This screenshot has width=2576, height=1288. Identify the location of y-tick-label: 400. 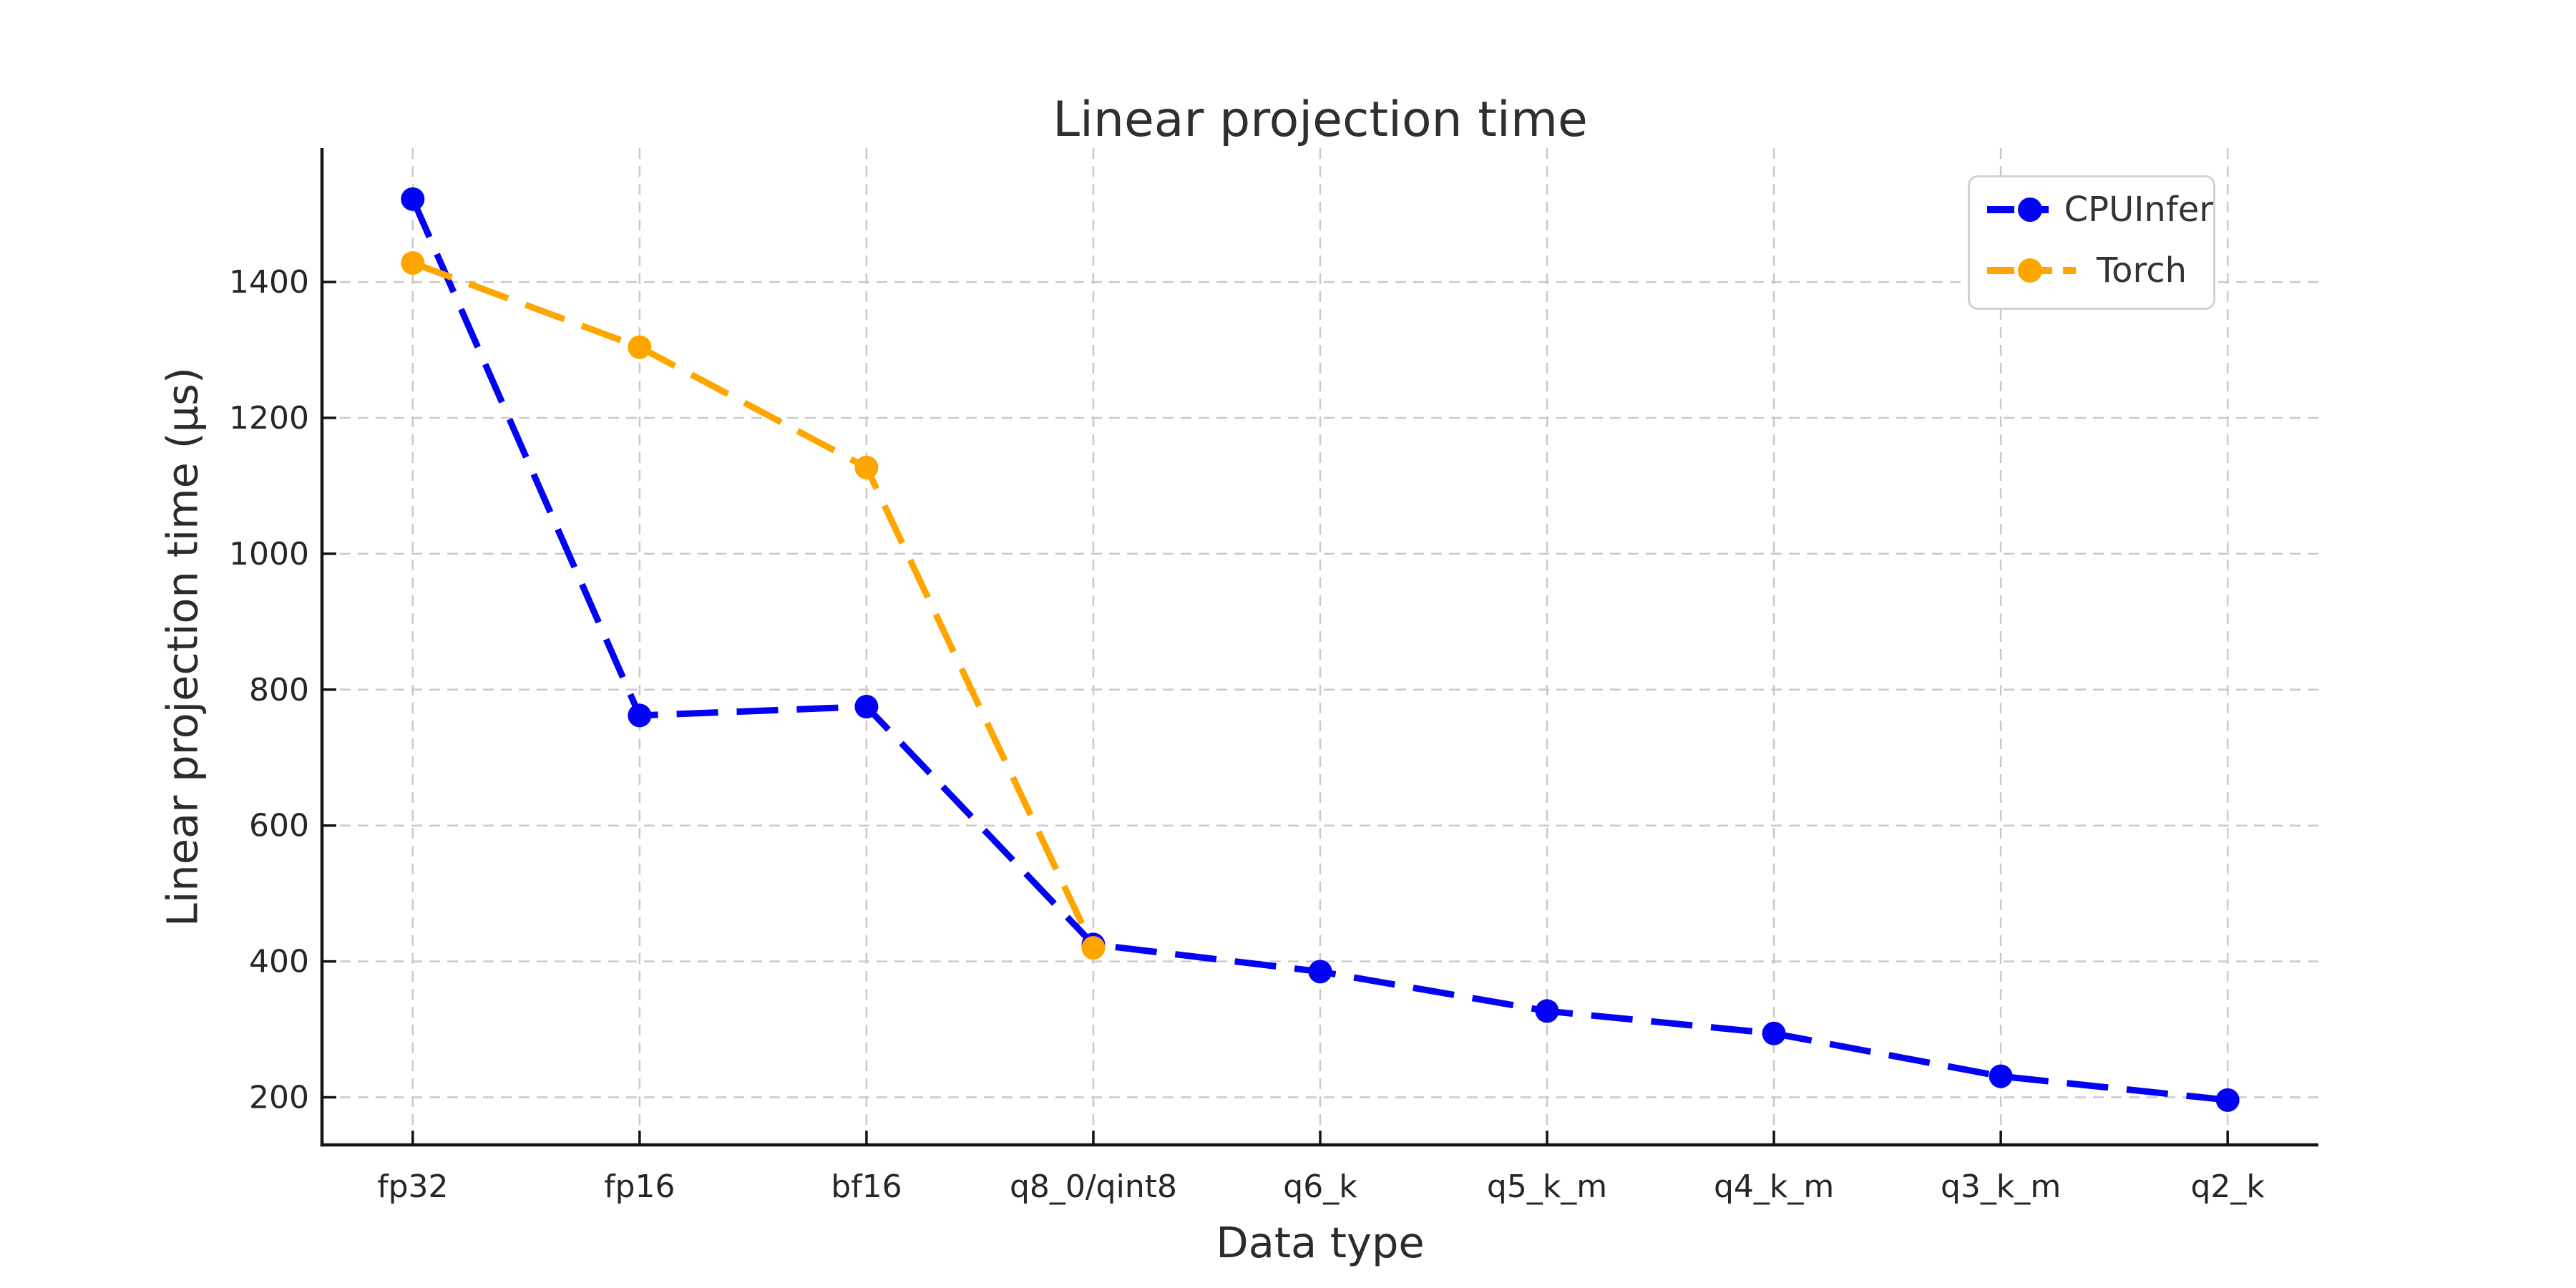
(279, 962).